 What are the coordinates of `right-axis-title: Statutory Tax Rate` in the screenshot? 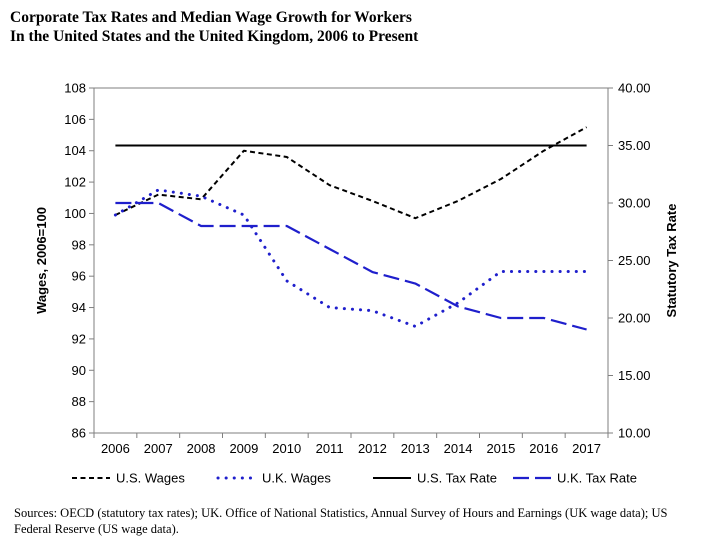 It's located at (671, 261).